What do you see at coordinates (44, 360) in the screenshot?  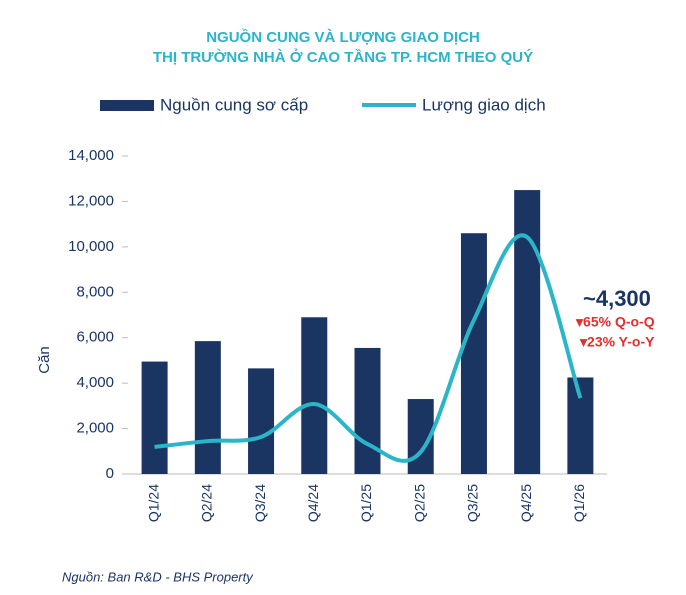 I see `y-axis-label: Căn` at bounding box center [44, 360].